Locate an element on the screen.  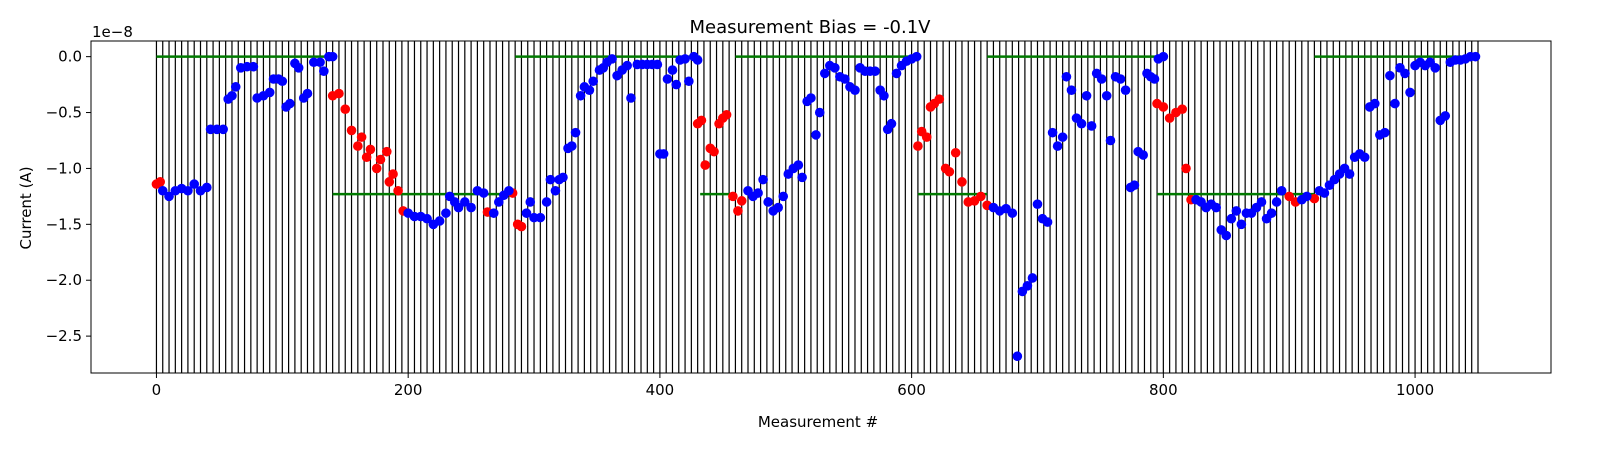
y-tick-label: 0.0 is located at coordinates (70, 57).